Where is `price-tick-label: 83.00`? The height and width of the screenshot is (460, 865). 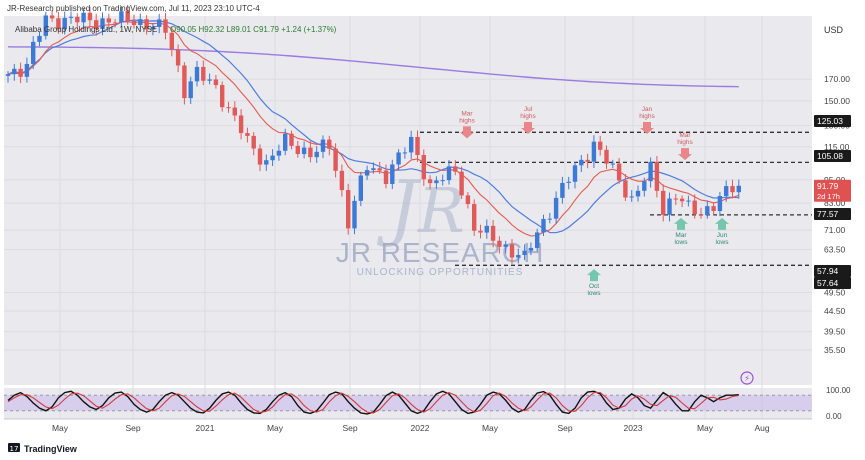
price-tick-label: 83.00 is located at coordinates (835, 203).